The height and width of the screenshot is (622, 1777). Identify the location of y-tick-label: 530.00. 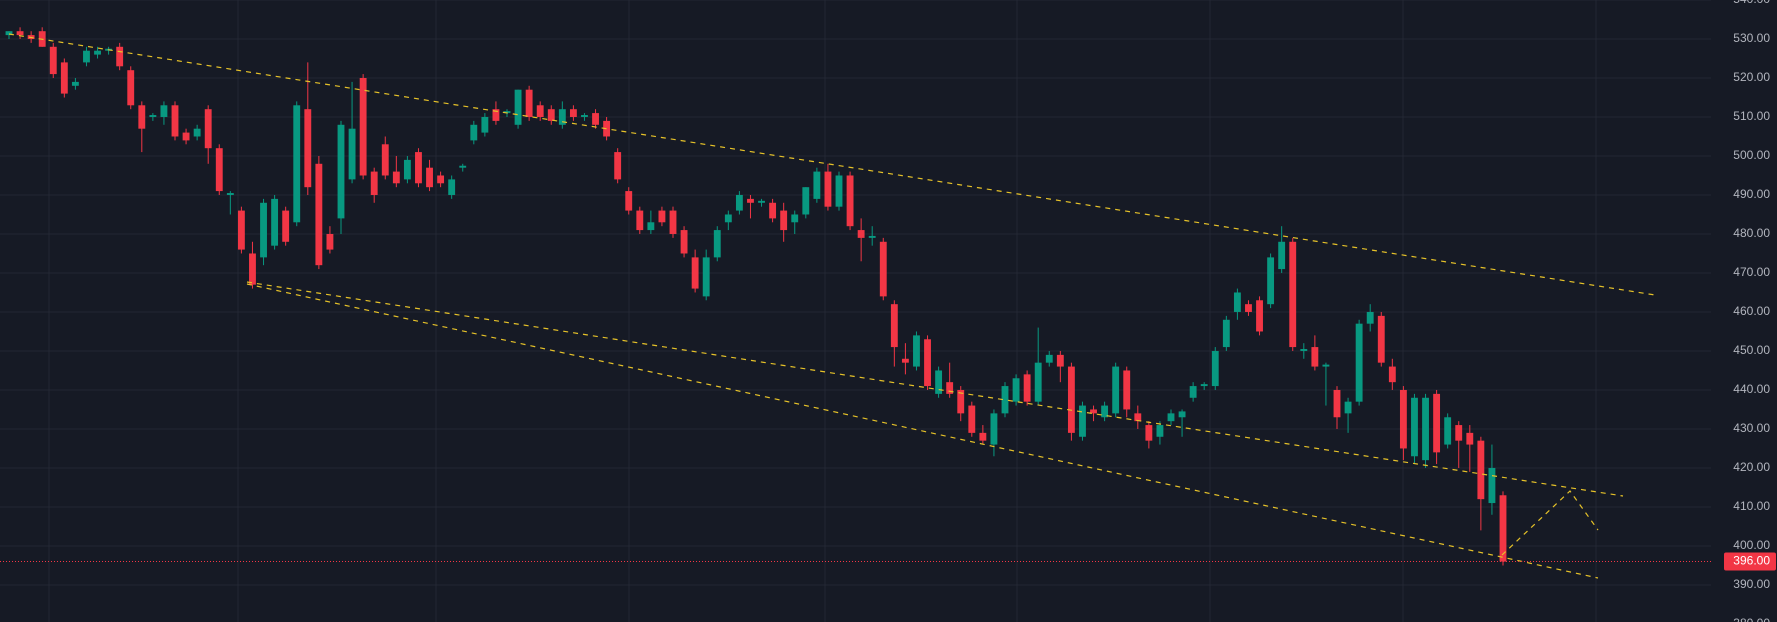
(1751, 38).